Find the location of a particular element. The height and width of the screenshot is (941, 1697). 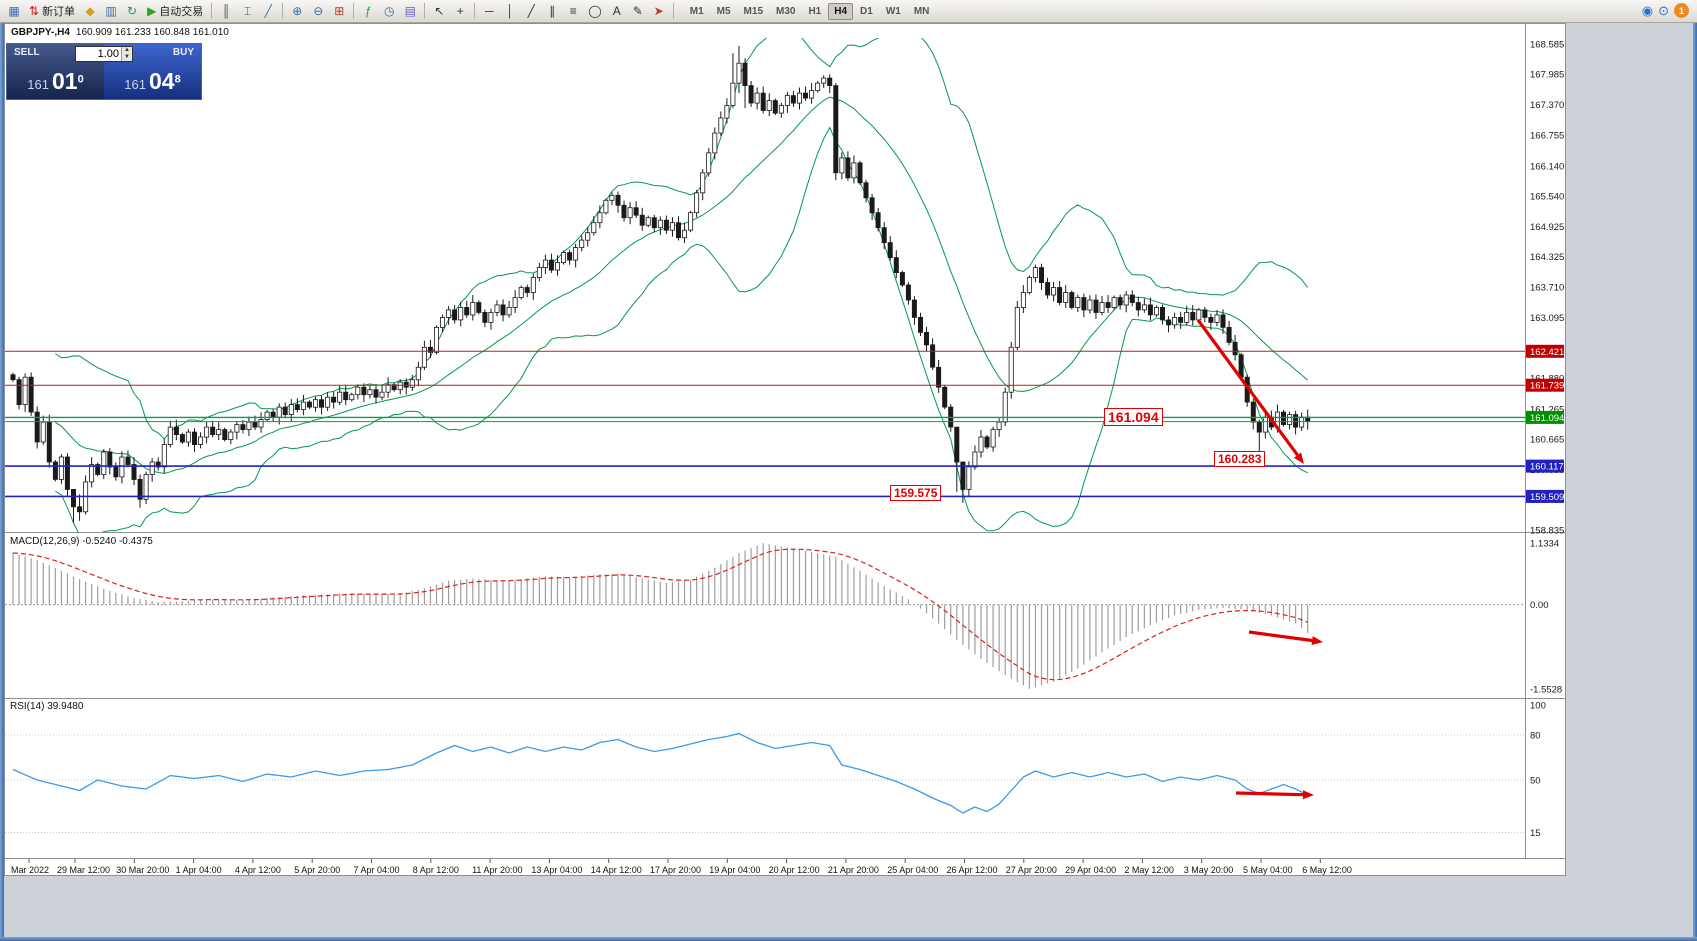

arrows-button: ➤ is located at coordinates (659, 11).